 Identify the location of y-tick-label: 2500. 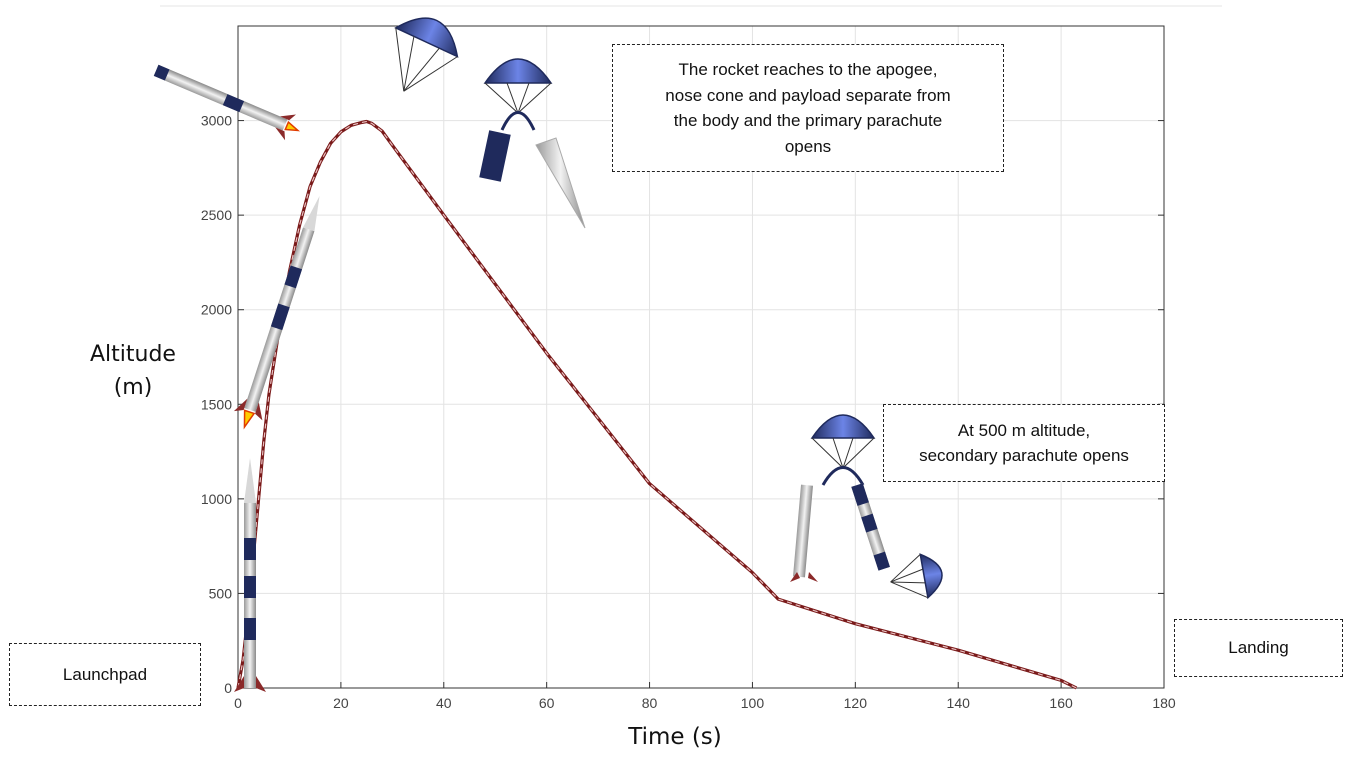
(216, 215).